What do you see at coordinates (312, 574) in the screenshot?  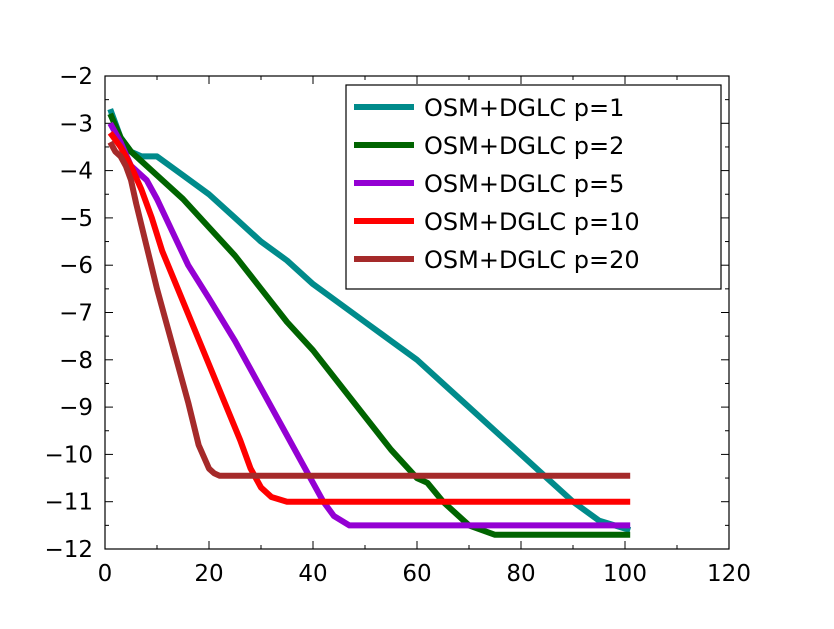 I see `x-tick-label: 40` at bounding box center [312, 574].